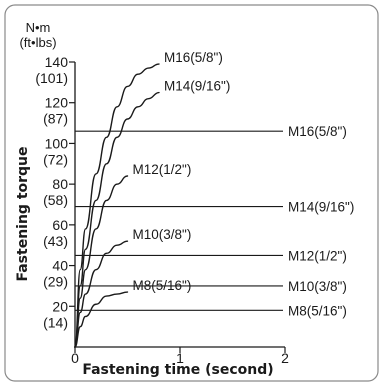  What do you see at coordinates (57, 62) in the screenshot?
I see `y-tick-label: 140` at bounding box center [57, 62].